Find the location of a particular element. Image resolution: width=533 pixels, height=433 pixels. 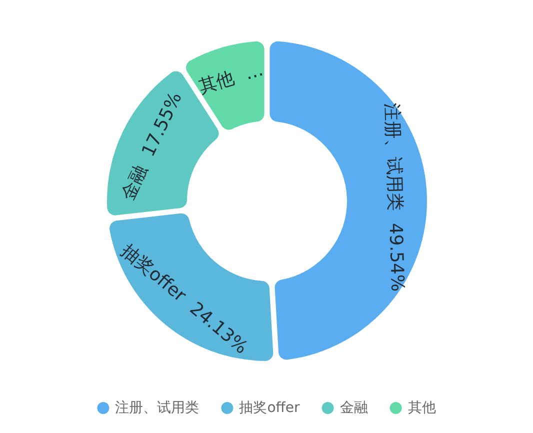

slice-label: 金融 is located at coordinates (134, 183).